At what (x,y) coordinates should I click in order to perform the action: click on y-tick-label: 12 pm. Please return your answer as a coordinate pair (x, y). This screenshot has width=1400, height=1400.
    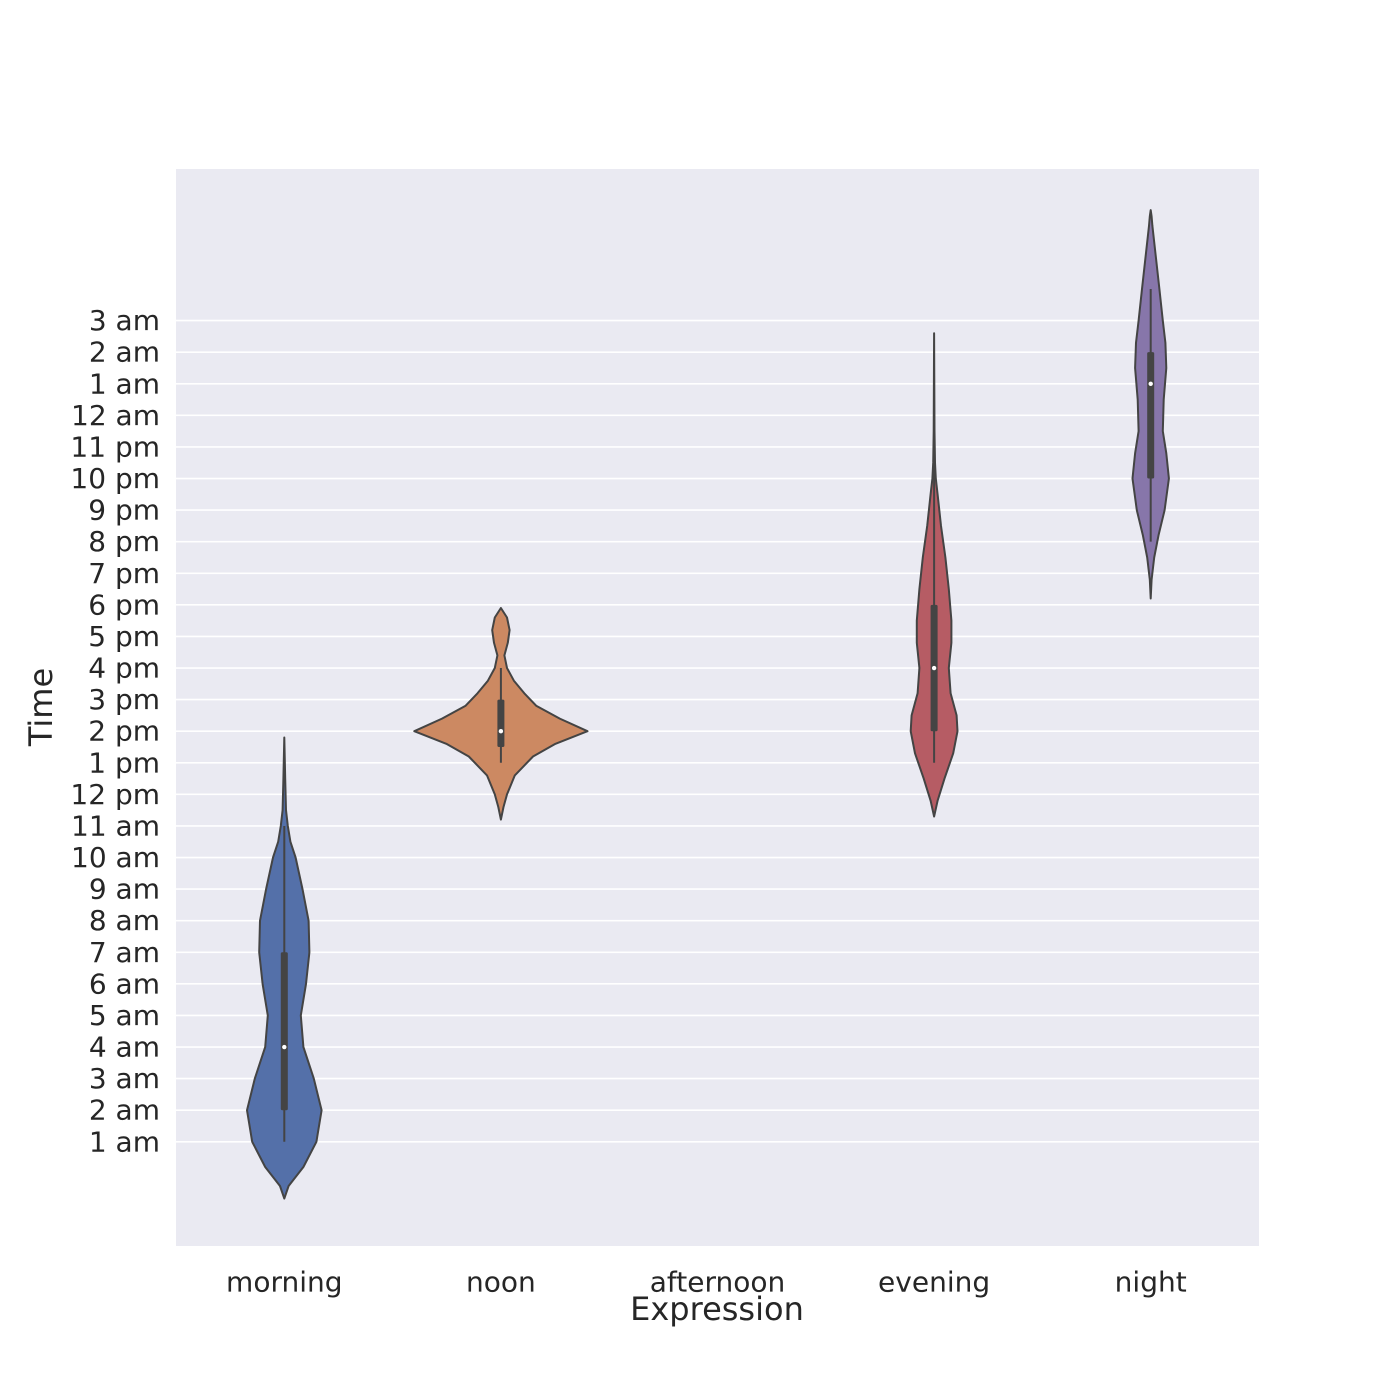
    Looking at the image, I should click on (115, 794).